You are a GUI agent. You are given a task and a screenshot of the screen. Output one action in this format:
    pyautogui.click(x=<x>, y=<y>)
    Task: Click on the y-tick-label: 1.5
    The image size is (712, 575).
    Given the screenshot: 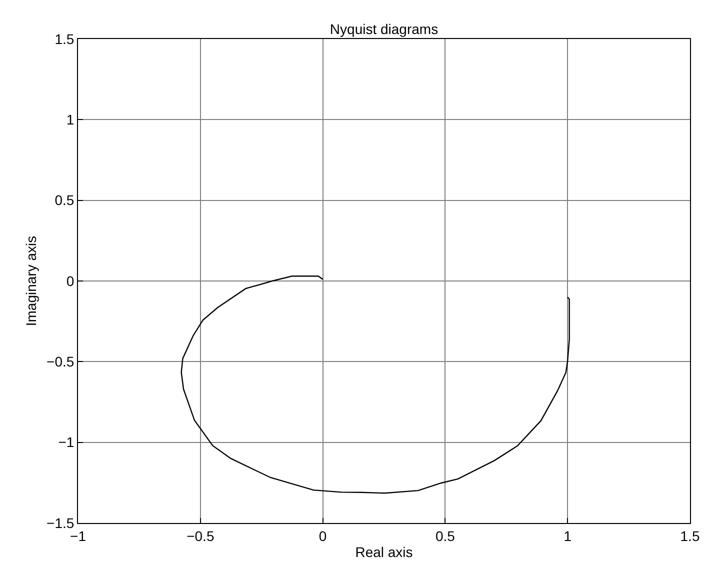 What is the action you would take?
    pyautogui.click(x=64, y=38)
    